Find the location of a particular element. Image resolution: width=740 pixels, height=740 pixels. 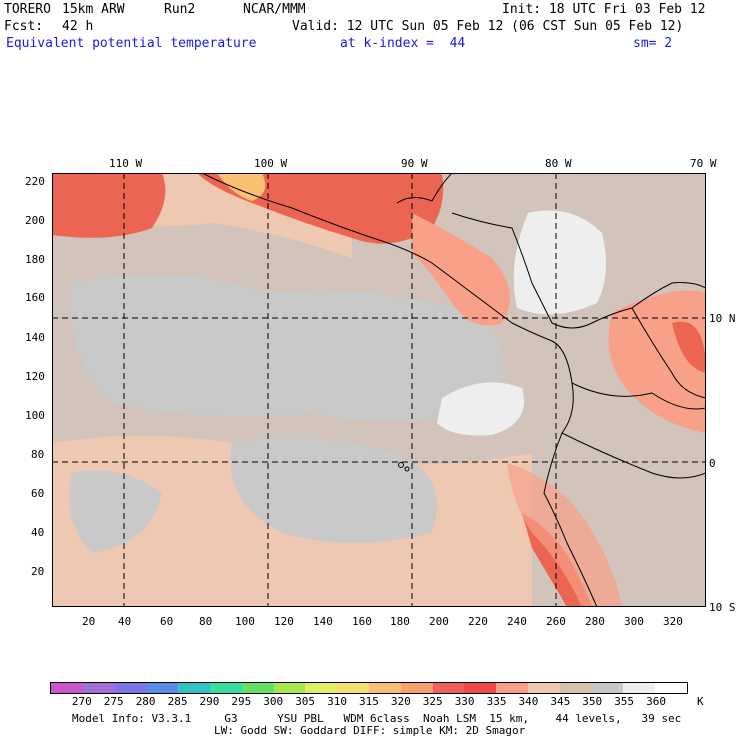

field-hot-centralam is located at coordinates (461, 269).